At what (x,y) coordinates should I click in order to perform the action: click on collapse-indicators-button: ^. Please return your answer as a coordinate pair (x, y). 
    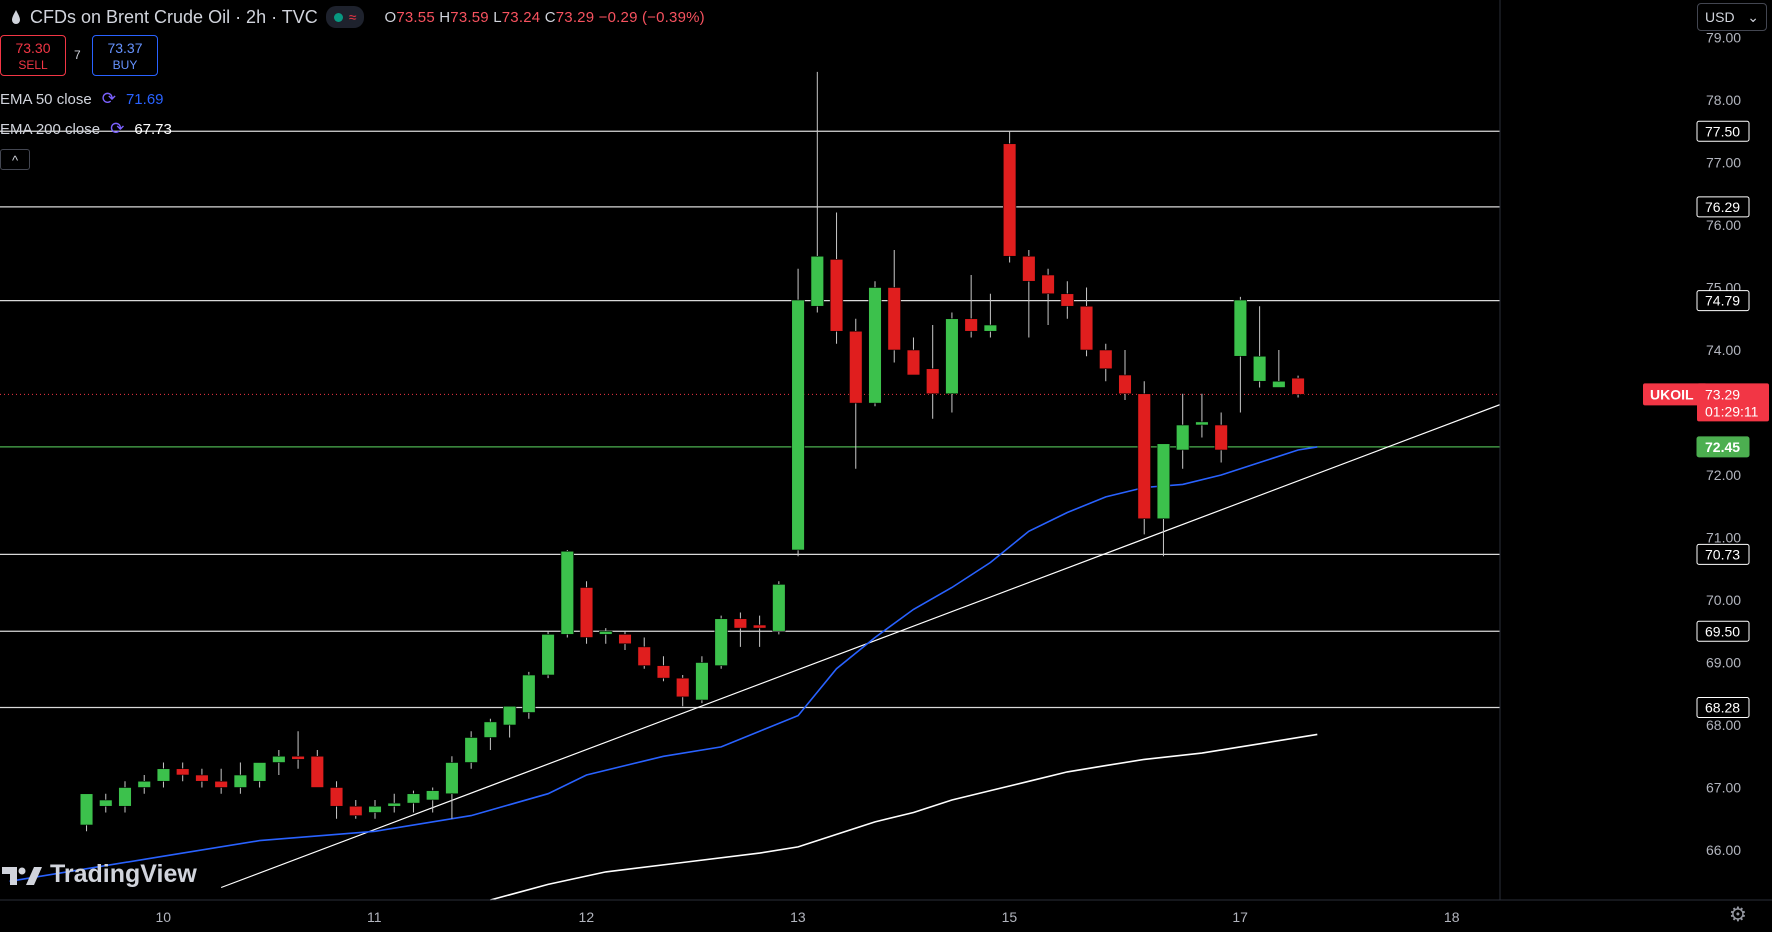
    Looking at the image, I should click on (15, 159).